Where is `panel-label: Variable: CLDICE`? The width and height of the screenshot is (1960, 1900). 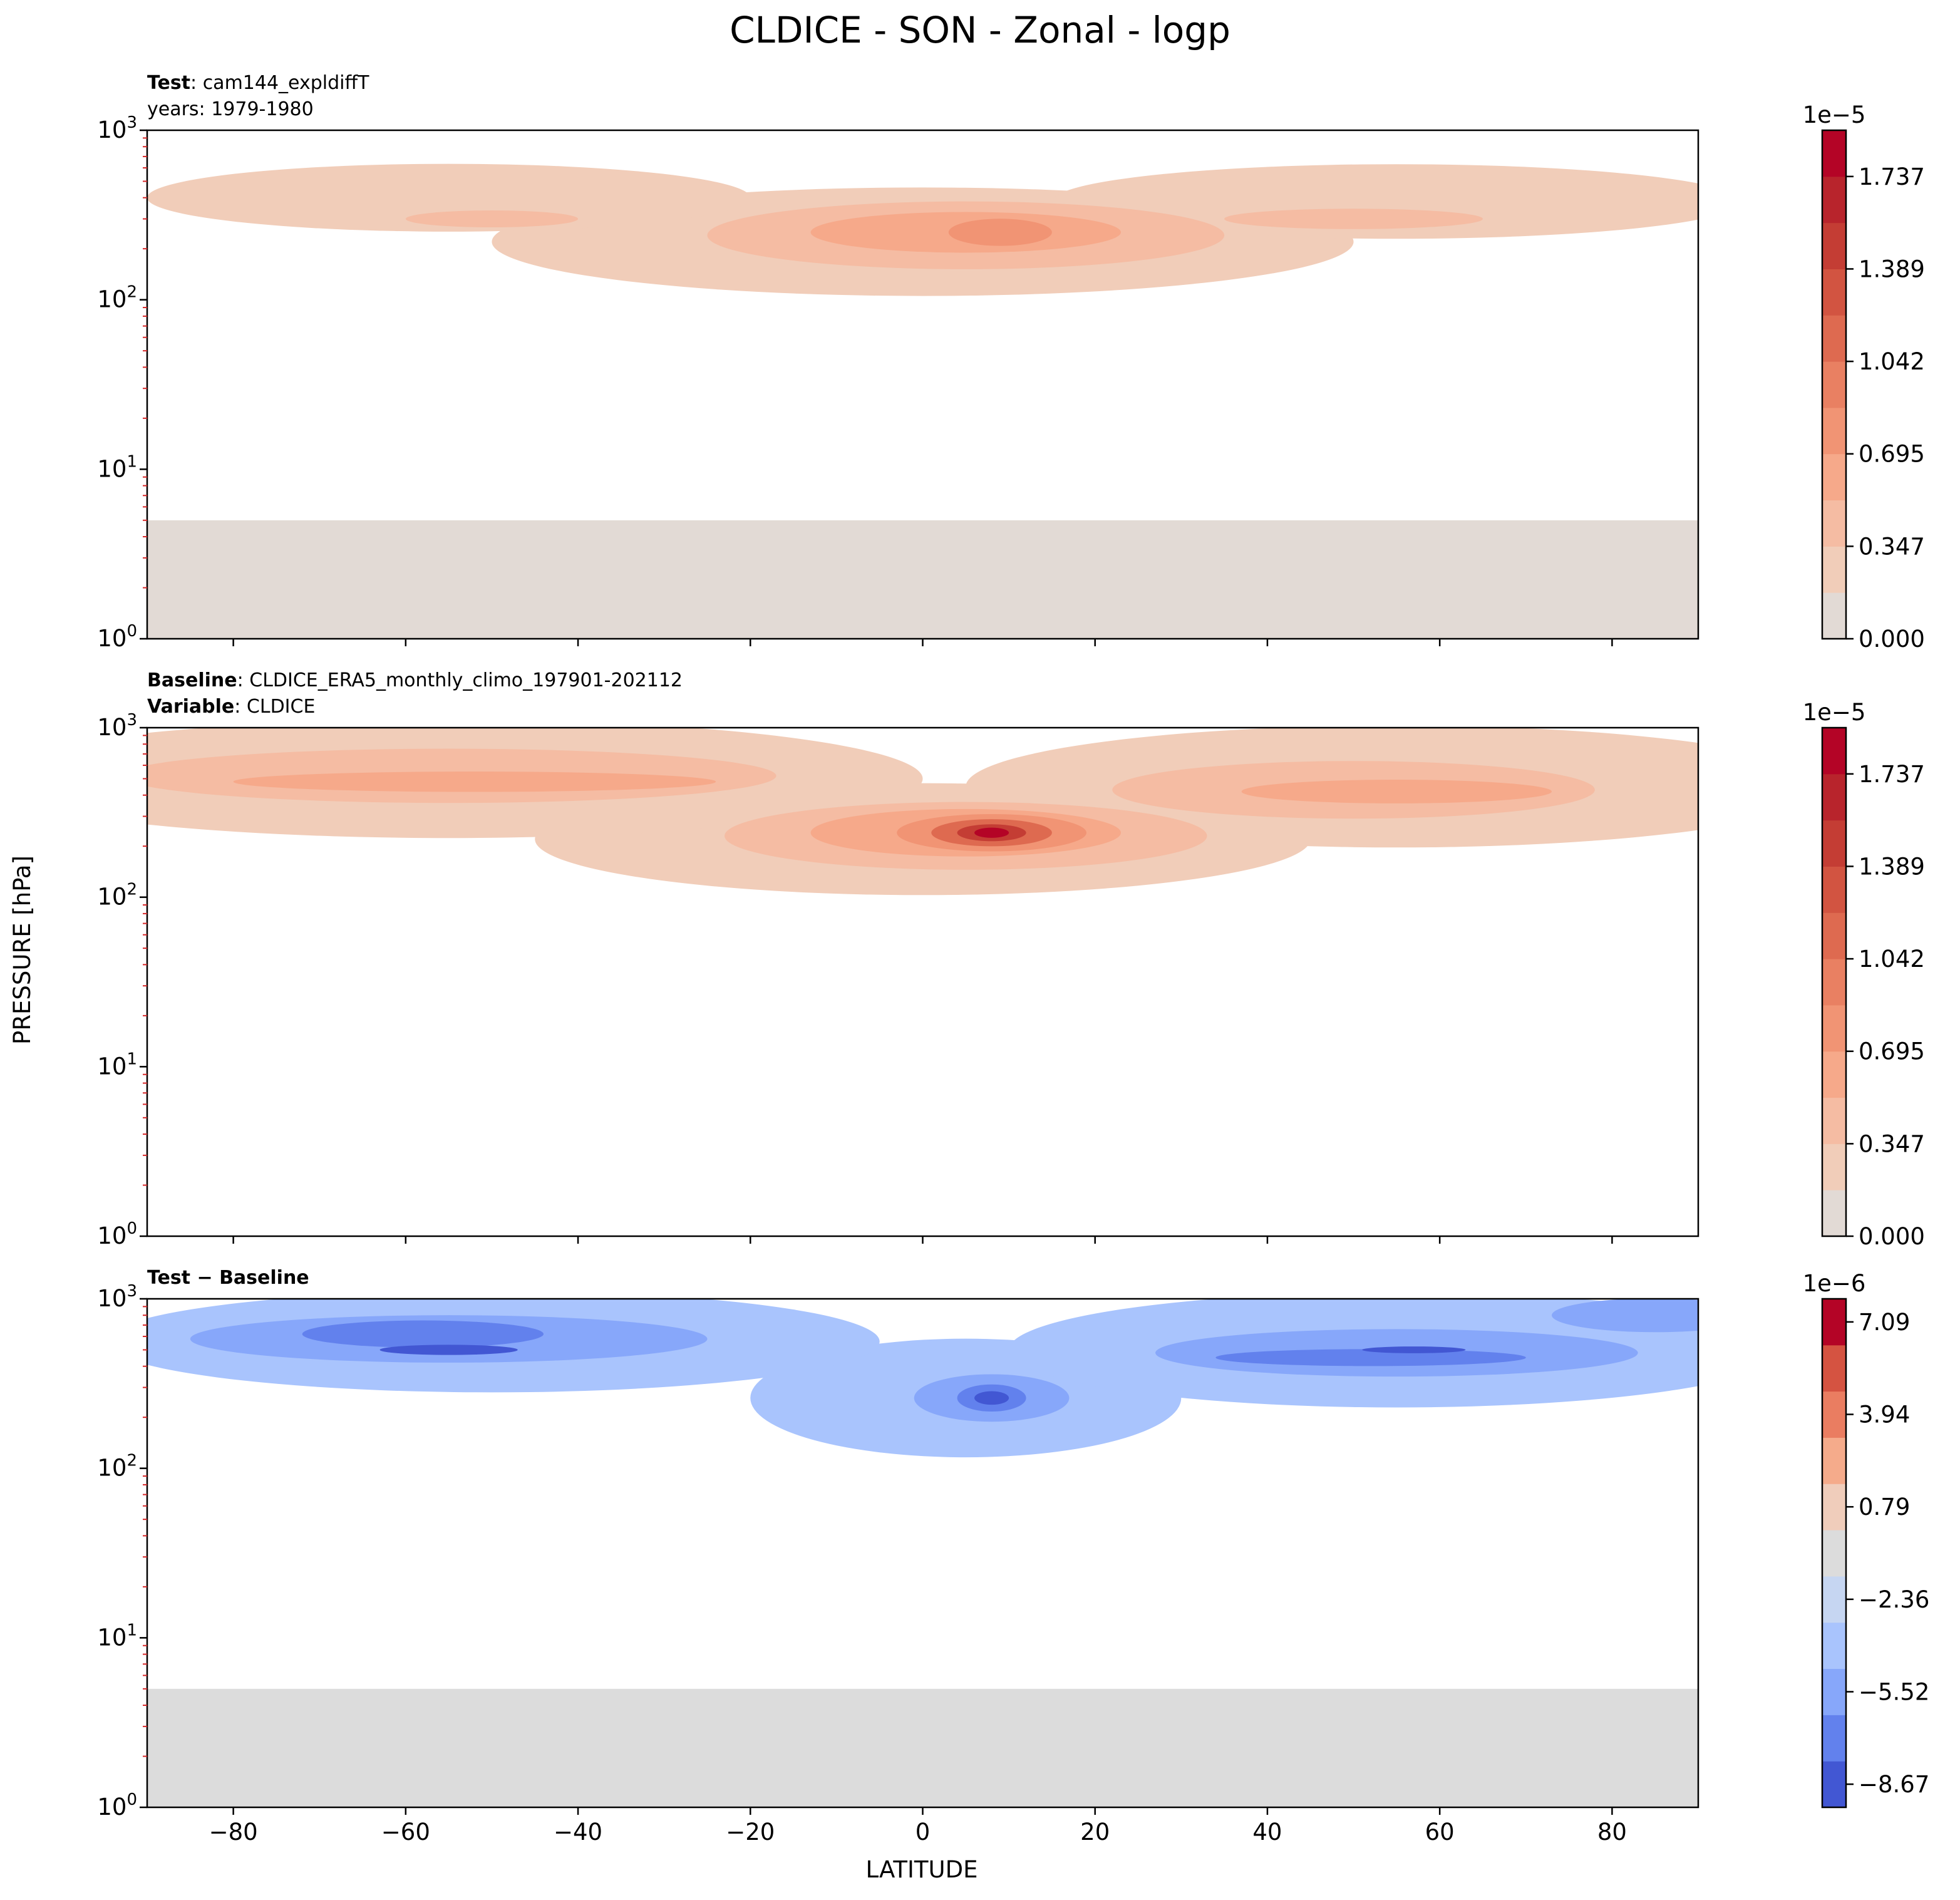 panel-label: Variable: CLDICE is located at coordinates (231, 707).